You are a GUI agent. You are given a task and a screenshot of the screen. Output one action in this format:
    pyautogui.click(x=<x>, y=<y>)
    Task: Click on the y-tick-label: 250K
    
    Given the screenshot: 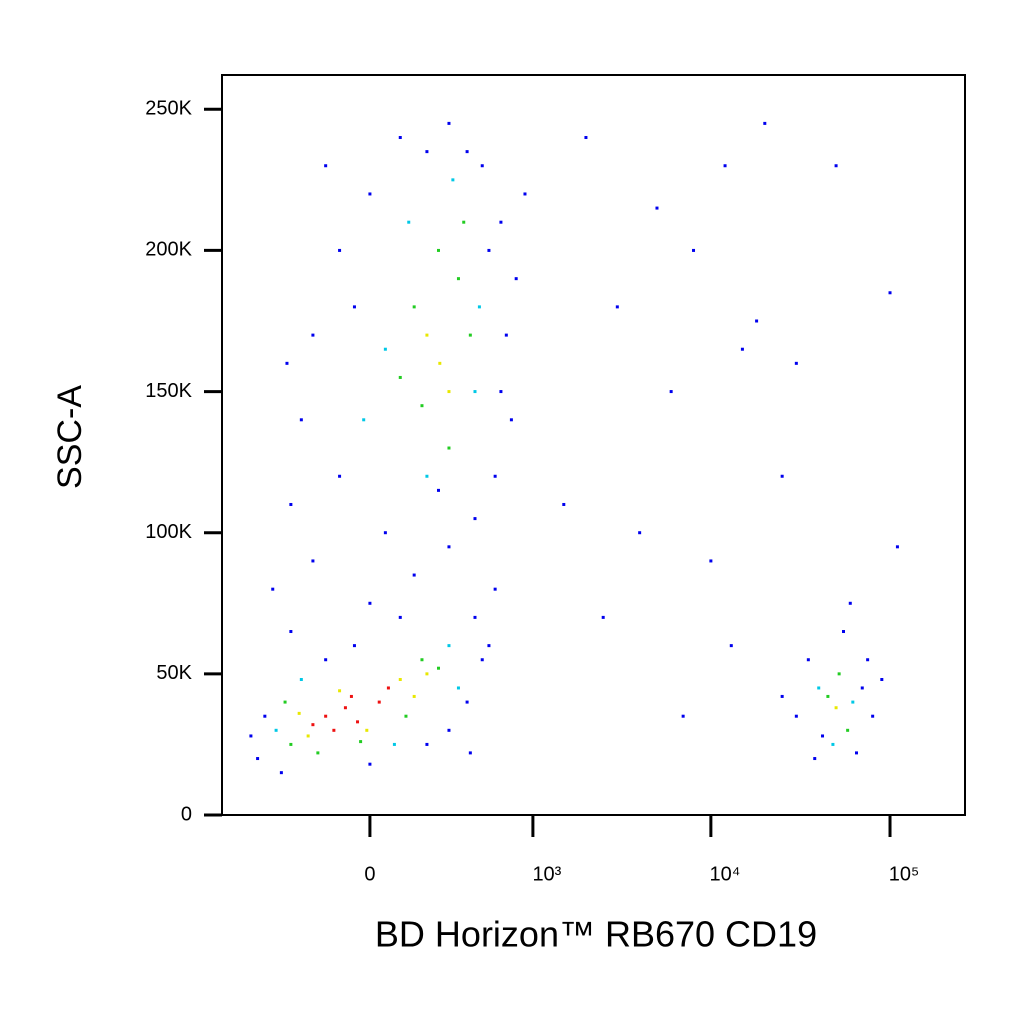 What is the action you would take?
    pyautogui.click(x=168, y=109)
    